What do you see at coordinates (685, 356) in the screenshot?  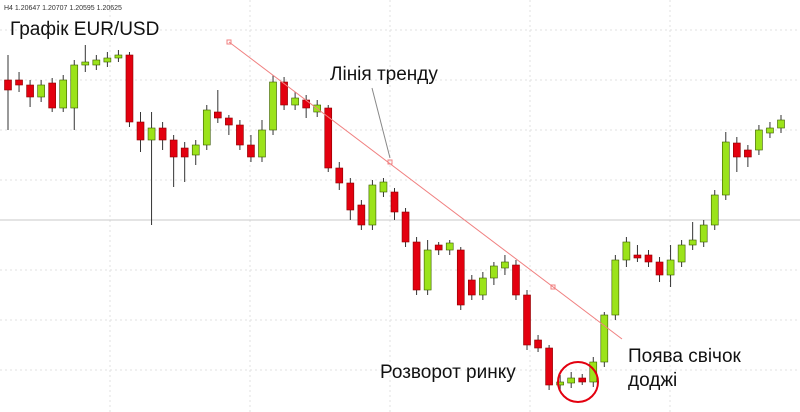 I see `annotation: Поява свічок` at bounding box center [685, 356].